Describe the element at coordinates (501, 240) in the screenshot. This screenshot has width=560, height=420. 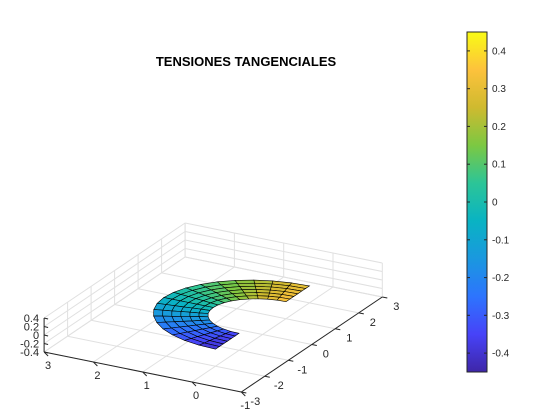
I see `colorbar-tick-label: -0.1` at that location.